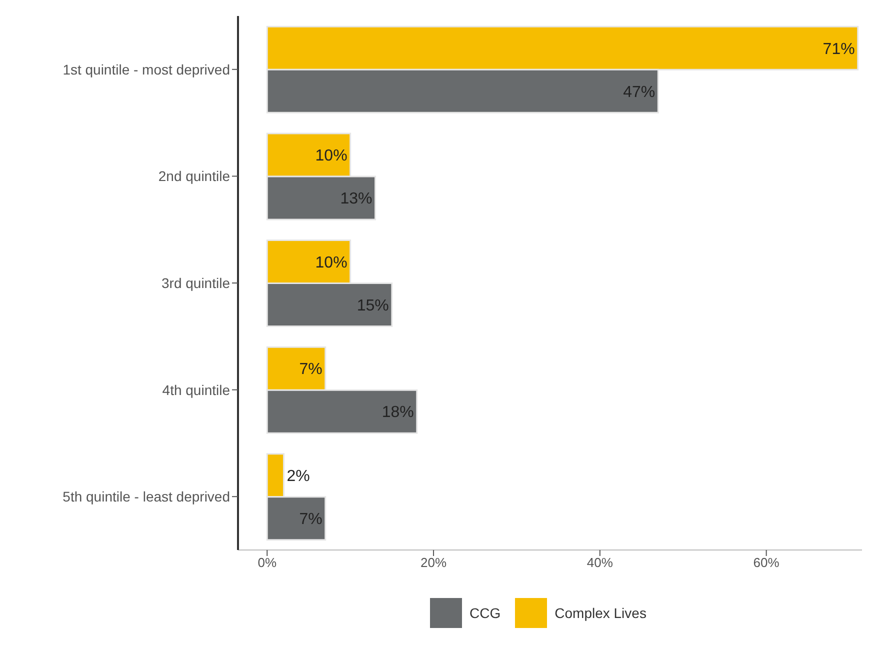 The width and height of the screenshot is (869, 655). Describe the element at coordinates (600, 613) in the screenshot. I see `legend-label: Complex Lives` at that location.